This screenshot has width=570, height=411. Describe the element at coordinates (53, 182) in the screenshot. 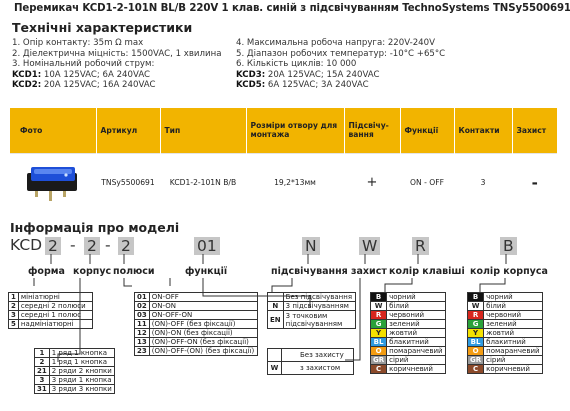

I see `product-photo` at that location.